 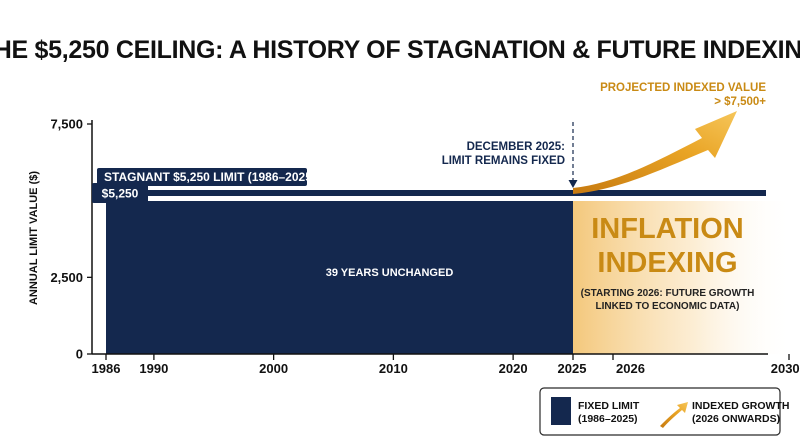 I want to click on december-annotation-line1: DECEMBER 2025:, so click(x=516, y=147).